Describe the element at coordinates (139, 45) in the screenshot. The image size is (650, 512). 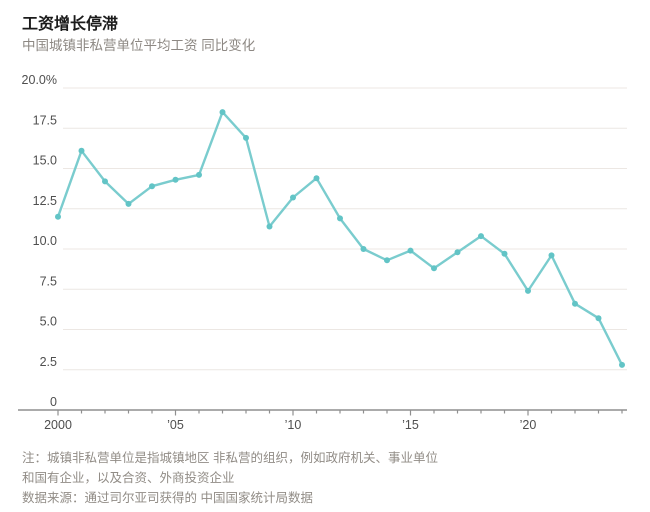
I see `chart-subtitle: 中国城镇非私营单位平均工资 同比变化` at that location.